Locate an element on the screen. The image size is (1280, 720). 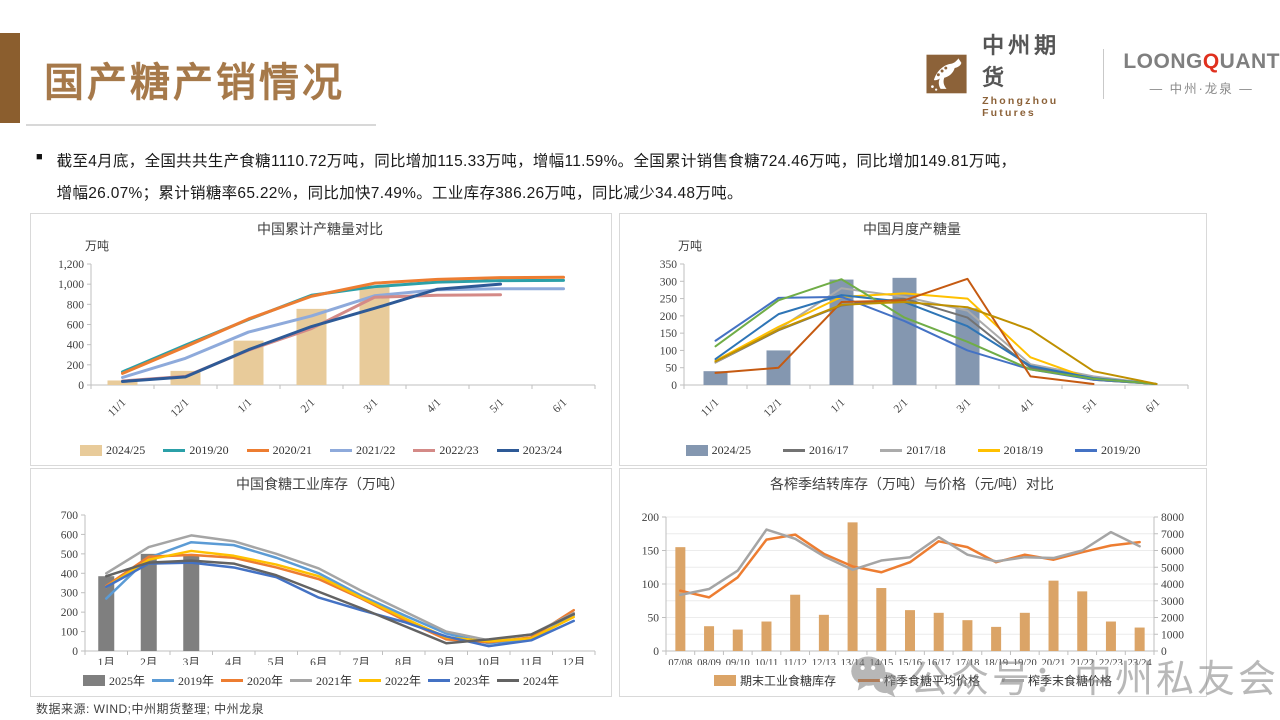
svg-text: 1000 is located at coordinates (1172, 635).